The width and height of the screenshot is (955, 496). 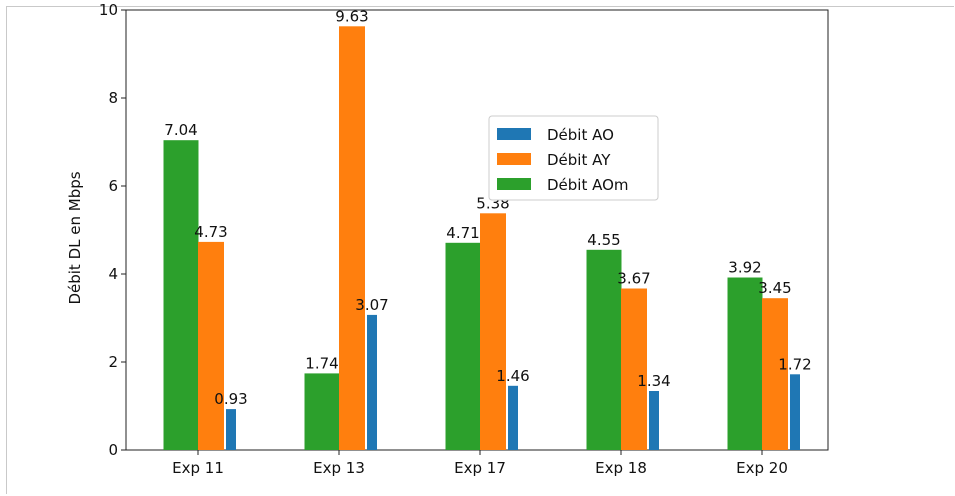 I want to click on data-label: 4.73, so click(x=210, y=232).